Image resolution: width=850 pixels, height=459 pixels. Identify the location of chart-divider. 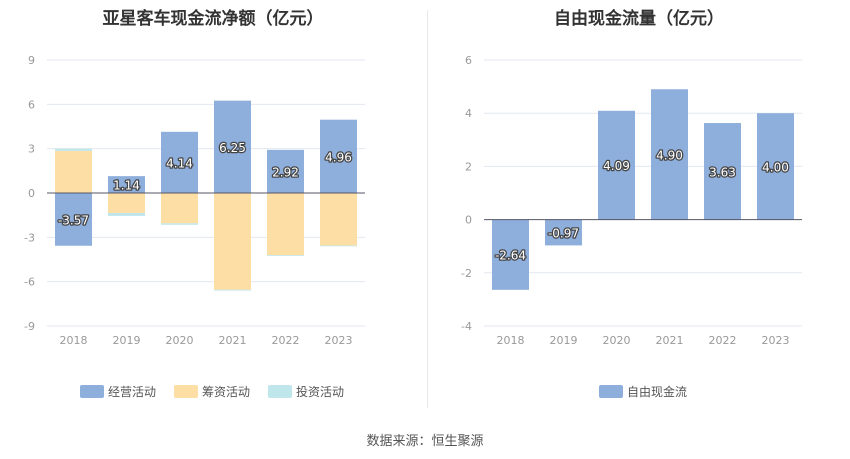
(427, 209).